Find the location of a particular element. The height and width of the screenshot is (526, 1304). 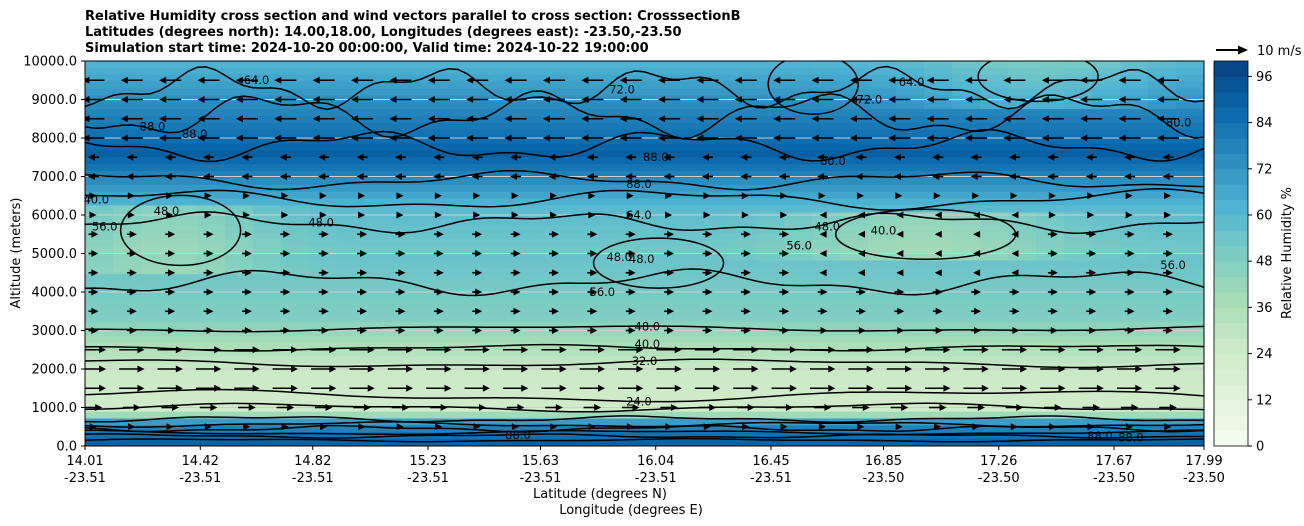

contour-label: 56.0 is located at coordinates (799, 246).